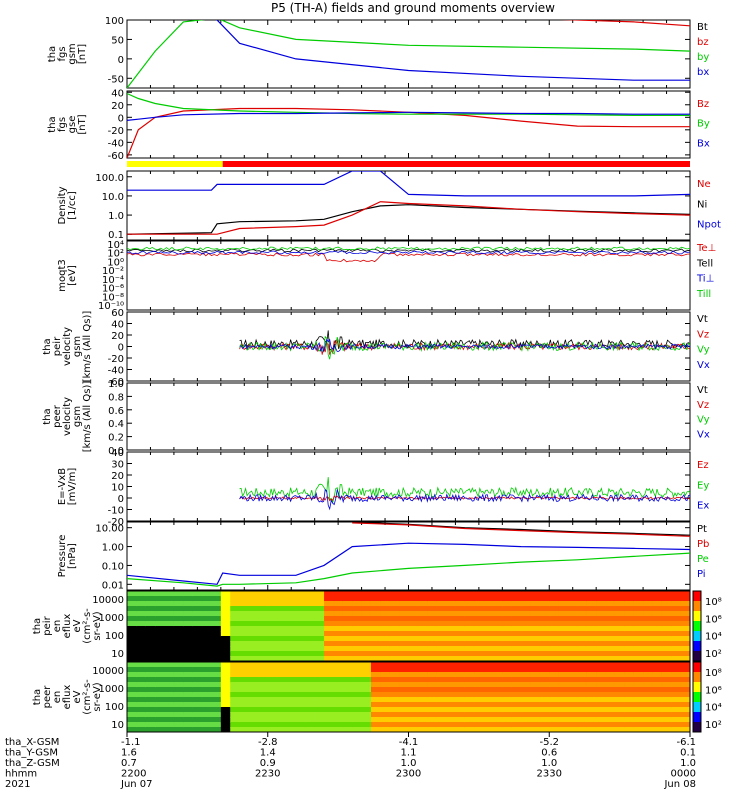  I want to click on y-tick-label: 100, so click(114, 21).